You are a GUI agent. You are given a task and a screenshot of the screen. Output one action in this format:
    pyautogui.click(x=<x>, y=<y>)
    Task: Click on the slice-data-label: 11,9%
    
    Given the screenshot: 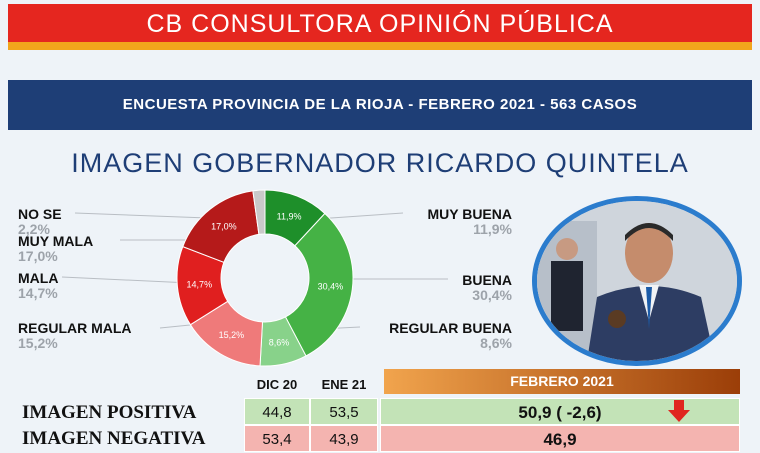 What is the action you would take?
    pyautogui.click(x=289, y=217)
    